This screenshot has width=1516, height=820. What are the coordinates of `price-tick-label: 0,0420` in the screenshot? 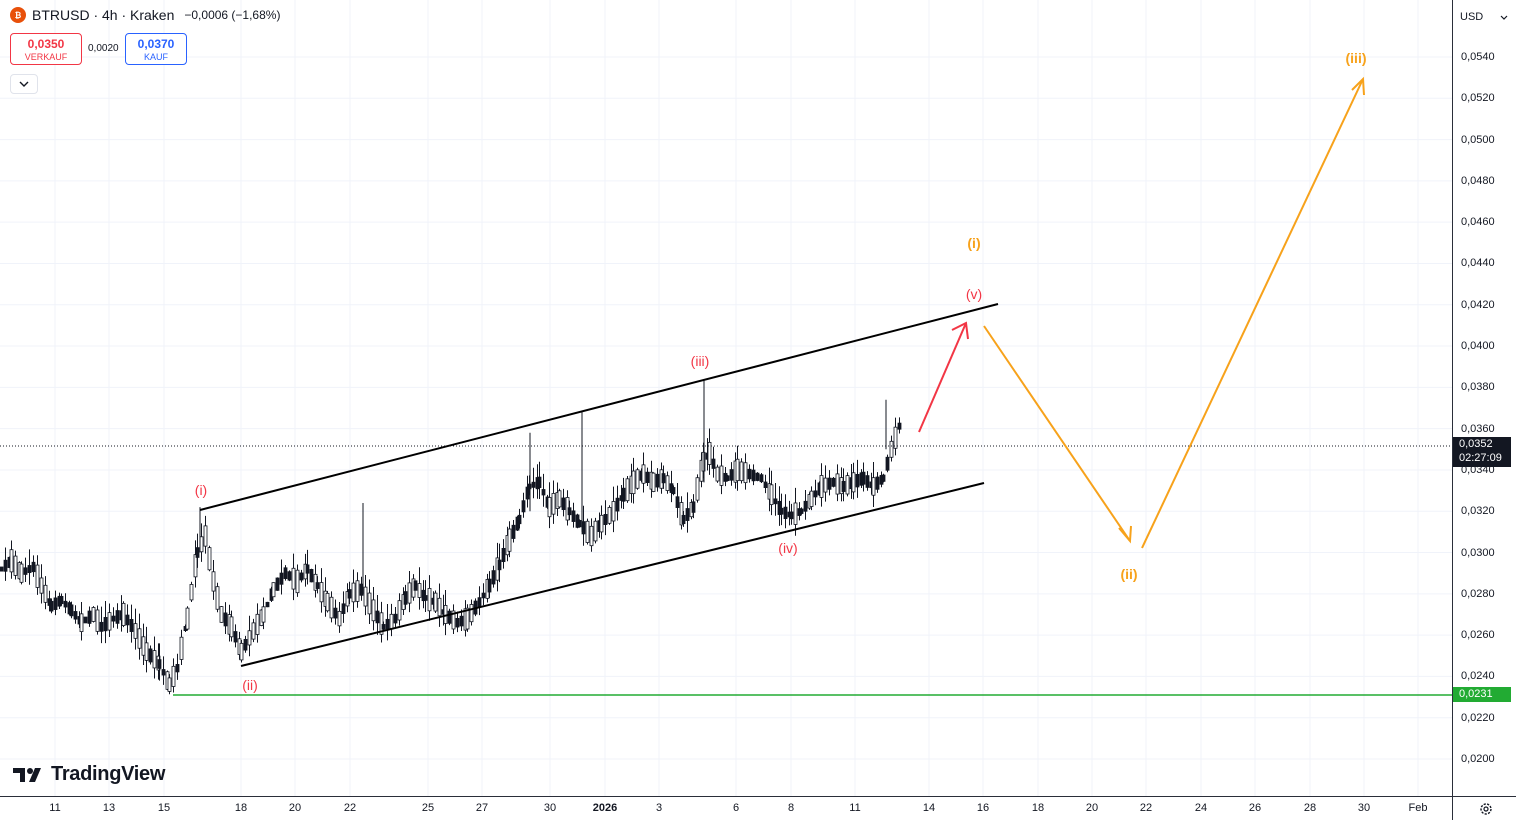 It's located at (1478, 304).